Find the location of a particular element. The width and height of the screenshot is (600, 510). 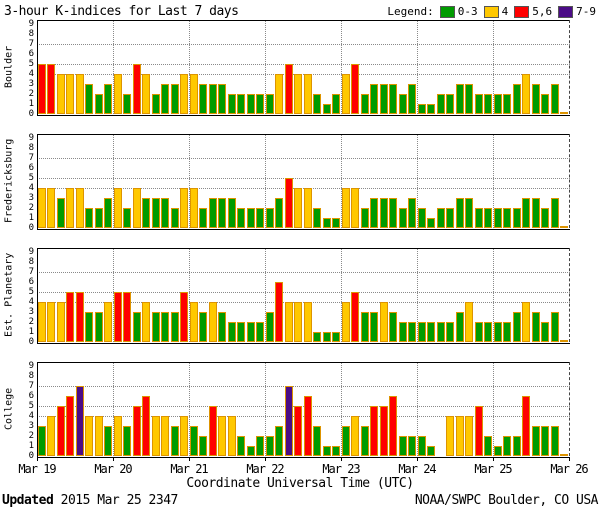

y-tick-label: 1 is located at coordinates (31, 332).